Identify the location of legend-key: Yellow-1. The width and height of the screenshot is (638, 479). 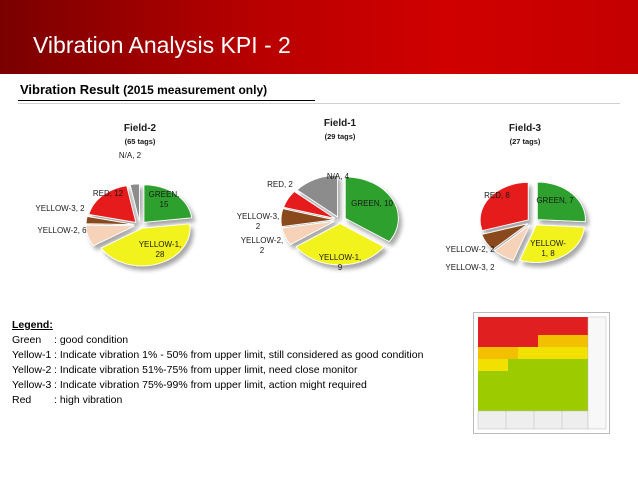
(32, 355).